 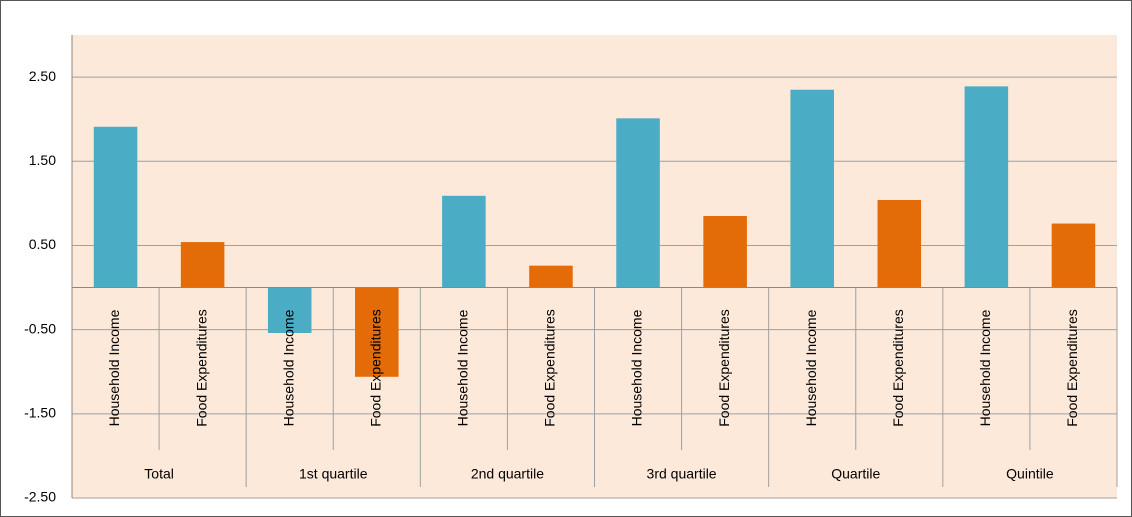 What do you see at coordinates (507, 474) in the screenshot?
I see `x-tick-label: 2nd quartile` at bounding box center [507, 474].